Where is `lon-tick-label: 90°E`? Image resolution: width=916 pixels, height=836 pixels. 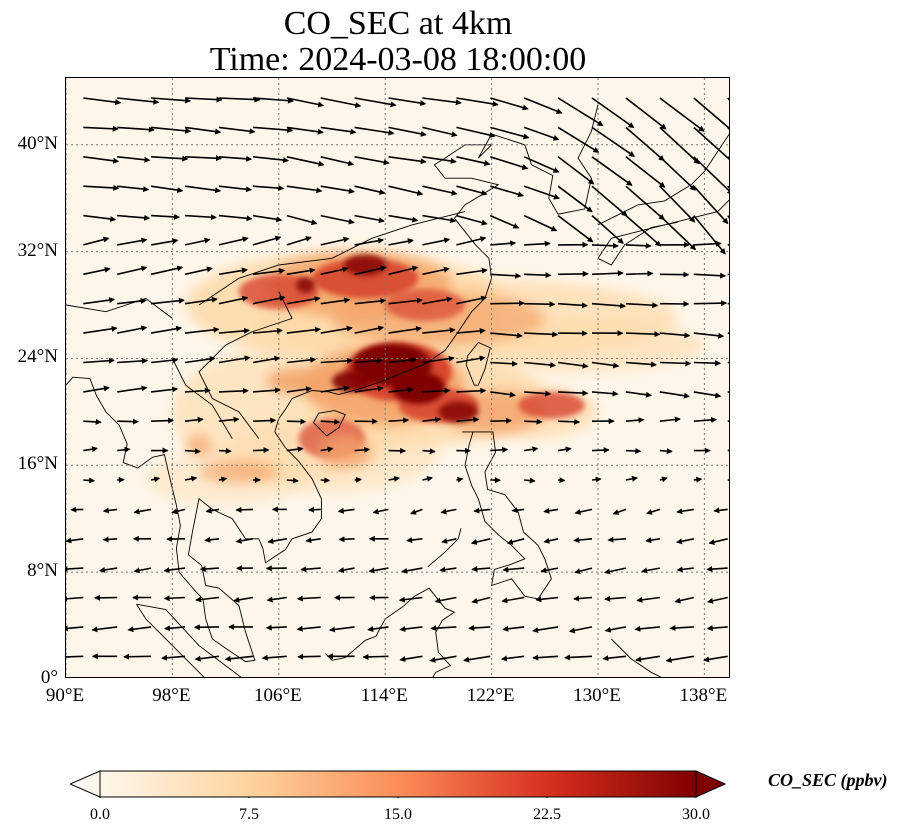
lon-tick-label: 90°E is located at coordinates (65, 695).